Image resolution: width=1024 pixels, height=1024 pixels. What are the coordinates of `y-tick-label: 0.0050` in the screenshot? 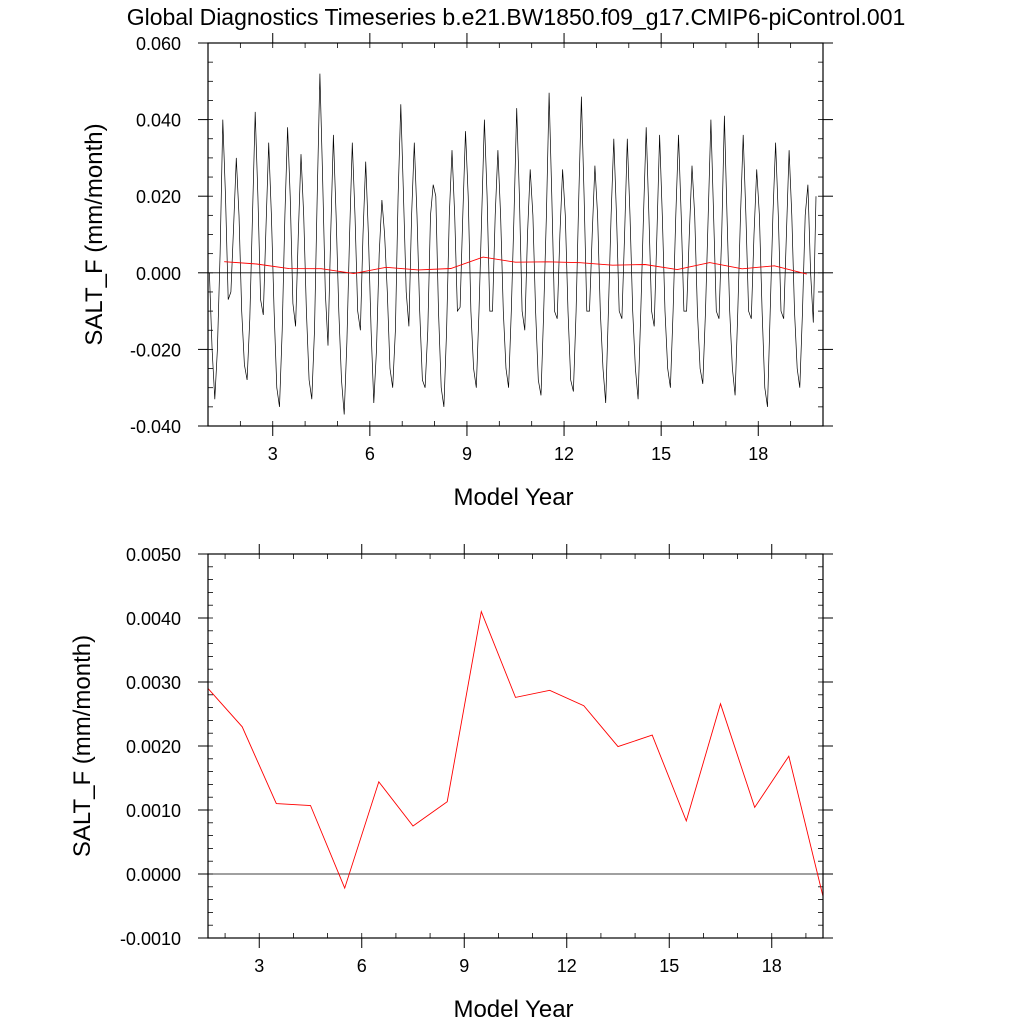 It's located at (153, 555).